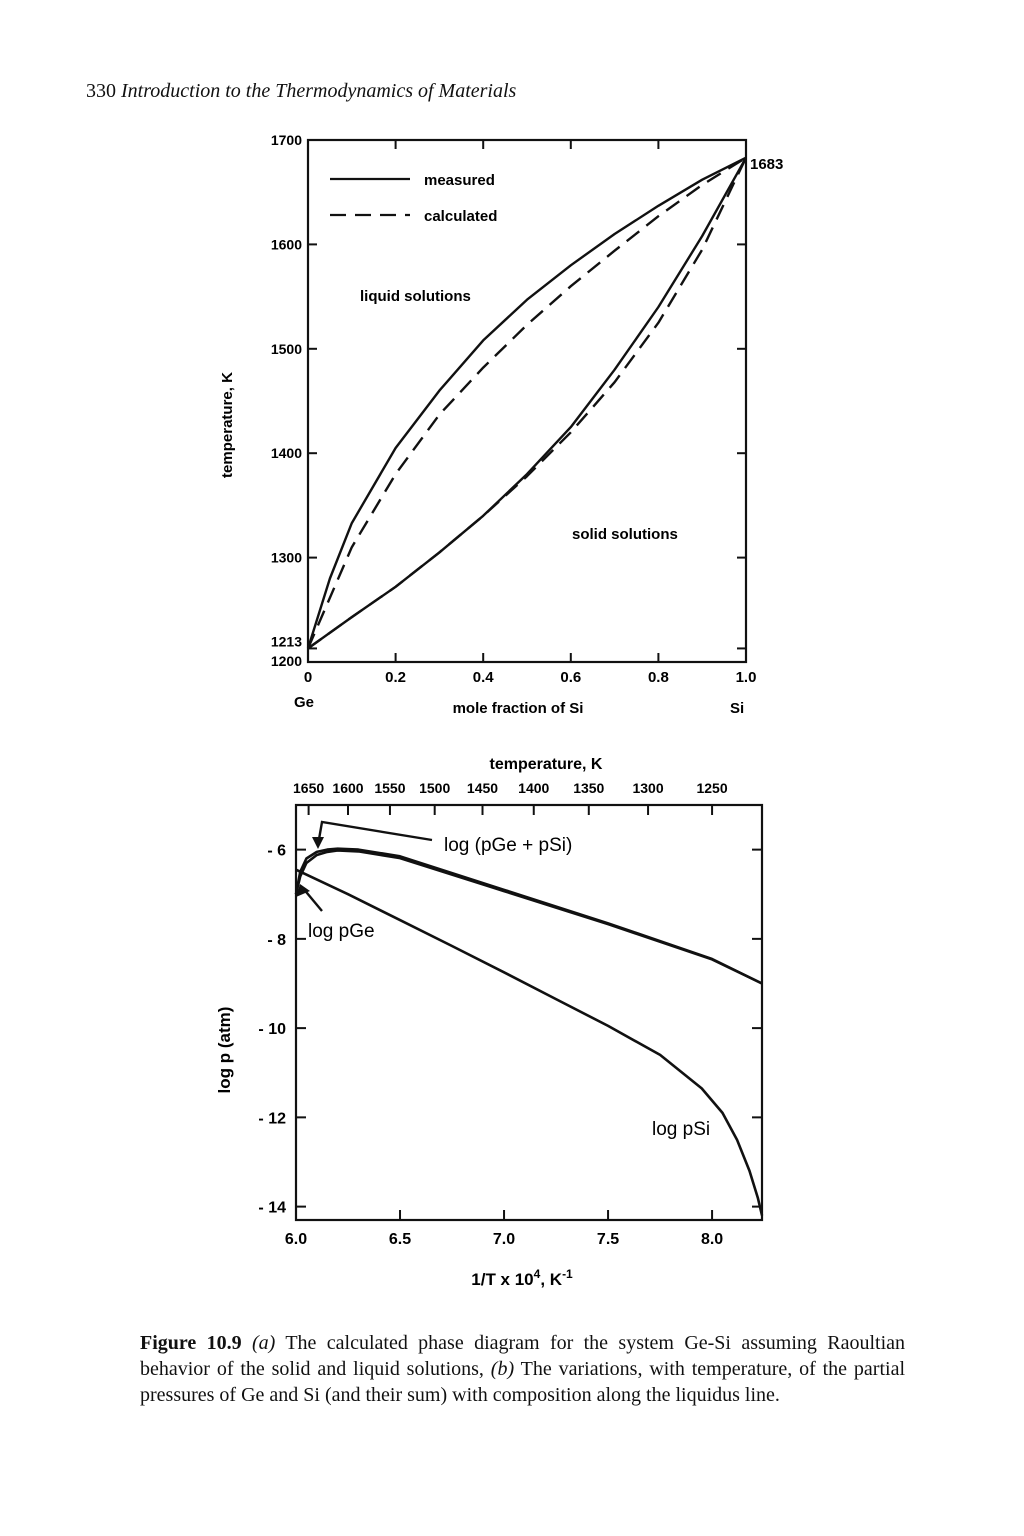  Describe the element at coordinates (395, 677) in the screenshot. I see `x-tick-label: 0.2` at that location.